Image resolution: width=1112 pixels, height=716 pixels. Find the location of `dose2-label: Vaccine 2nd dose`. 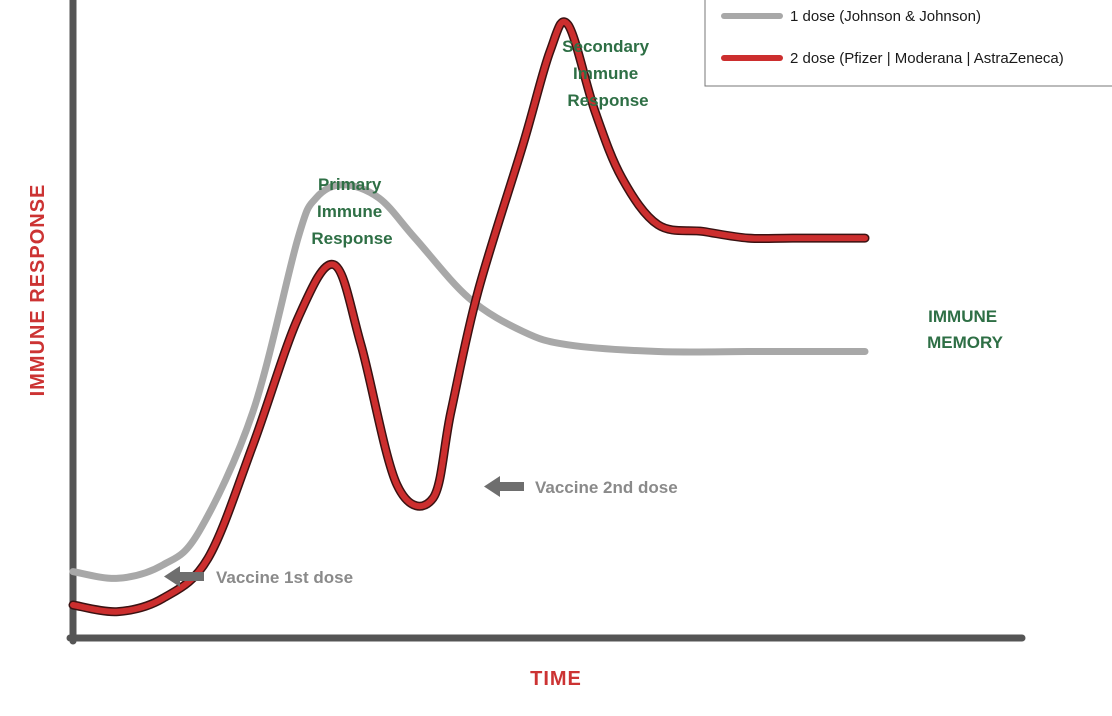

dose2-label: Vaccine 2nd dose is located at coordinates (606, 487).